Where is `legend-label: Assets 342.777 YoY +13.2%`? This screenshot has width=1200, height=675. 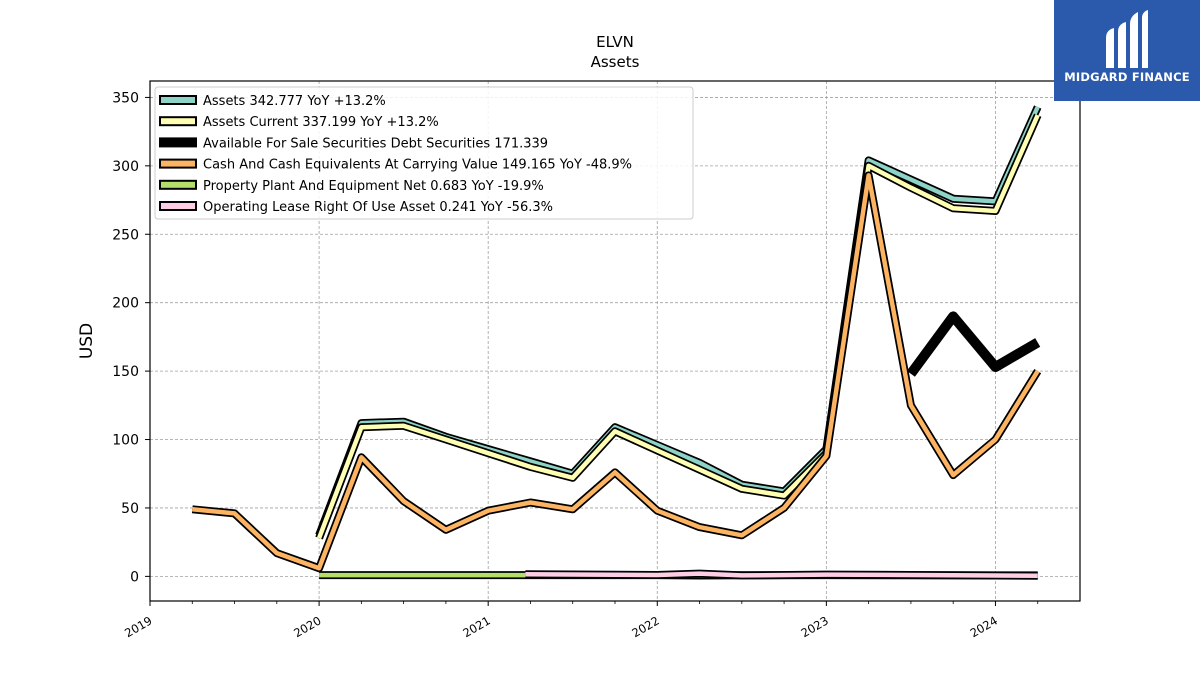 legend-label: Assets 342.777 YoY +13.2% is located at coordinates (294, 101).